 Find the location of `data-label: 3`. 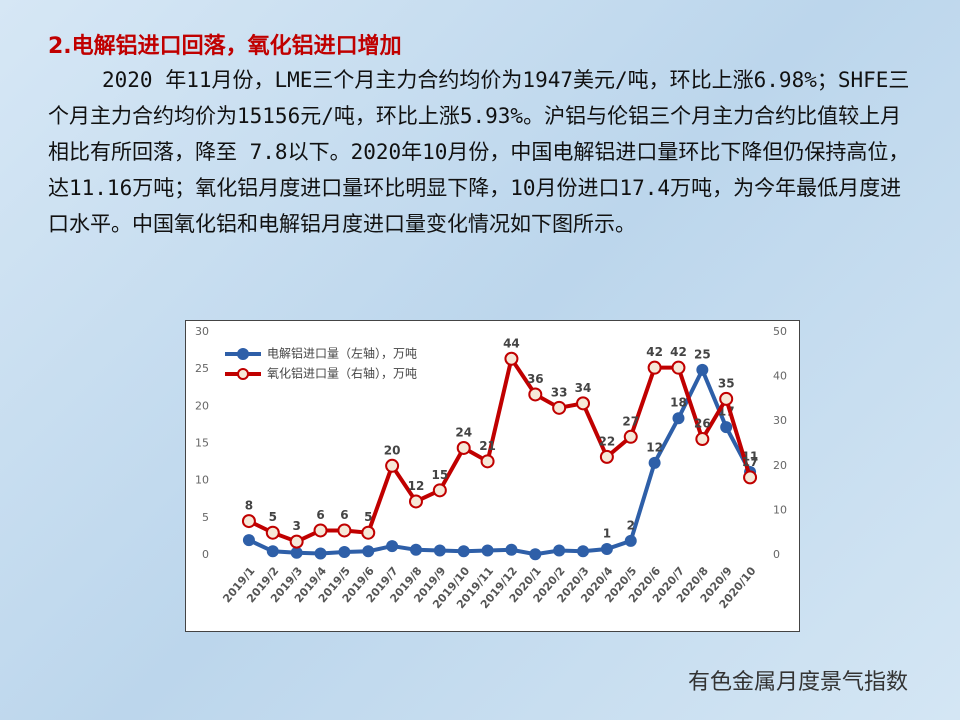

data-label: 3 is located at coordinates (296, 526).